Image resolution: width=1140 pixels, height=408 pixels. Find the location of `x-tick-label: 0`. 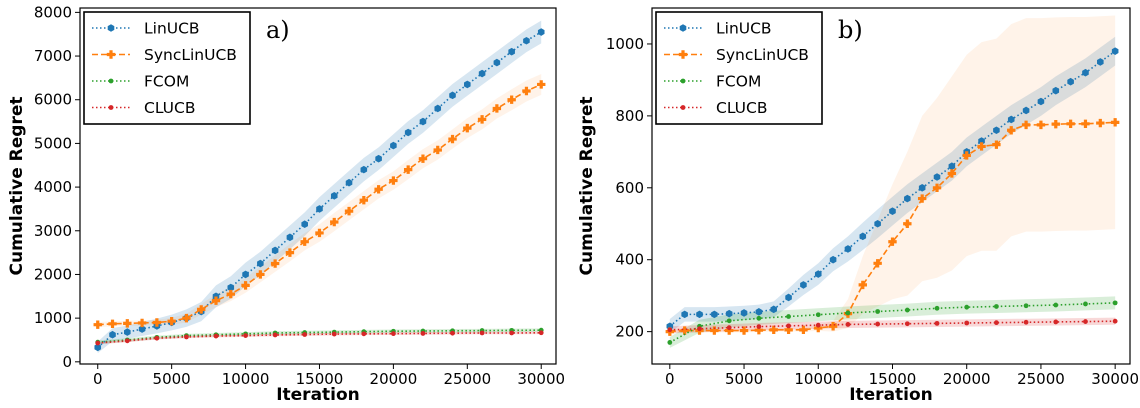

x-tick-label: 0 is located at coordinates (98, 379).